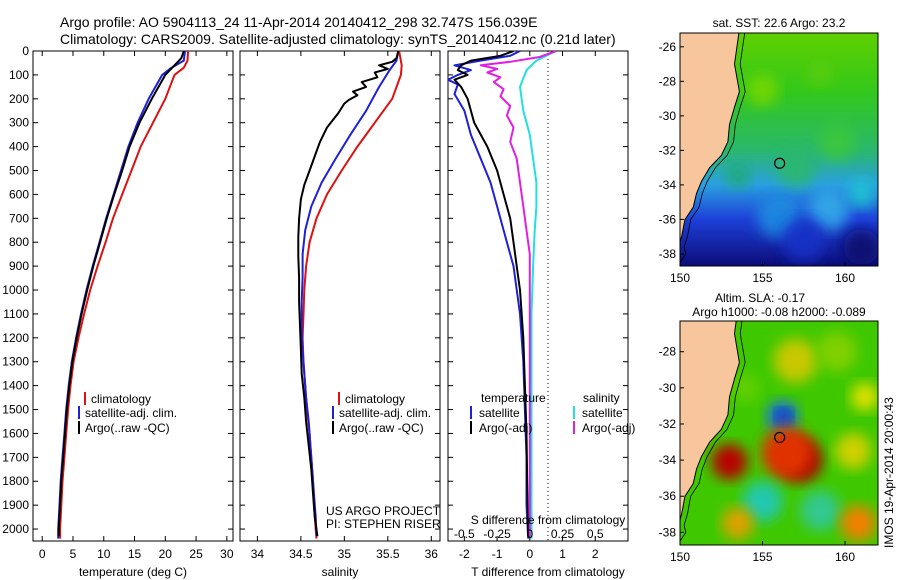 The width and height of the screenshot is (900, 580). What do you see at coordinates (133, 572) in the screenshot?
I see `temperature-xlabel: temperature (deg C)` at bounding box center [133, 572].